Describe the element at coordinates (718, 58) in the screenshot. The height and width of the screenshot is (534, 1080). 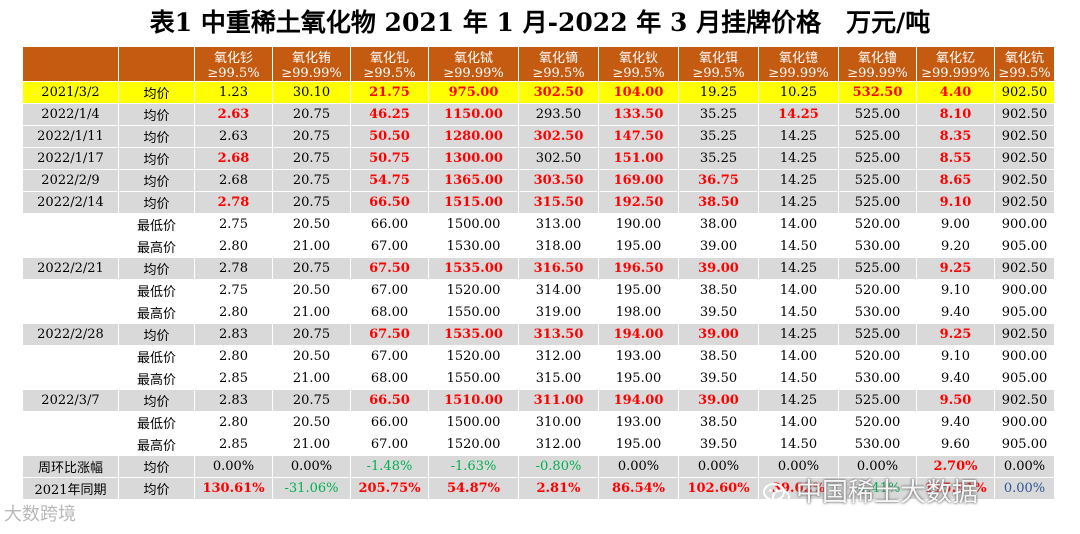
I see `header-compound-name: 氧化铒` at that location.